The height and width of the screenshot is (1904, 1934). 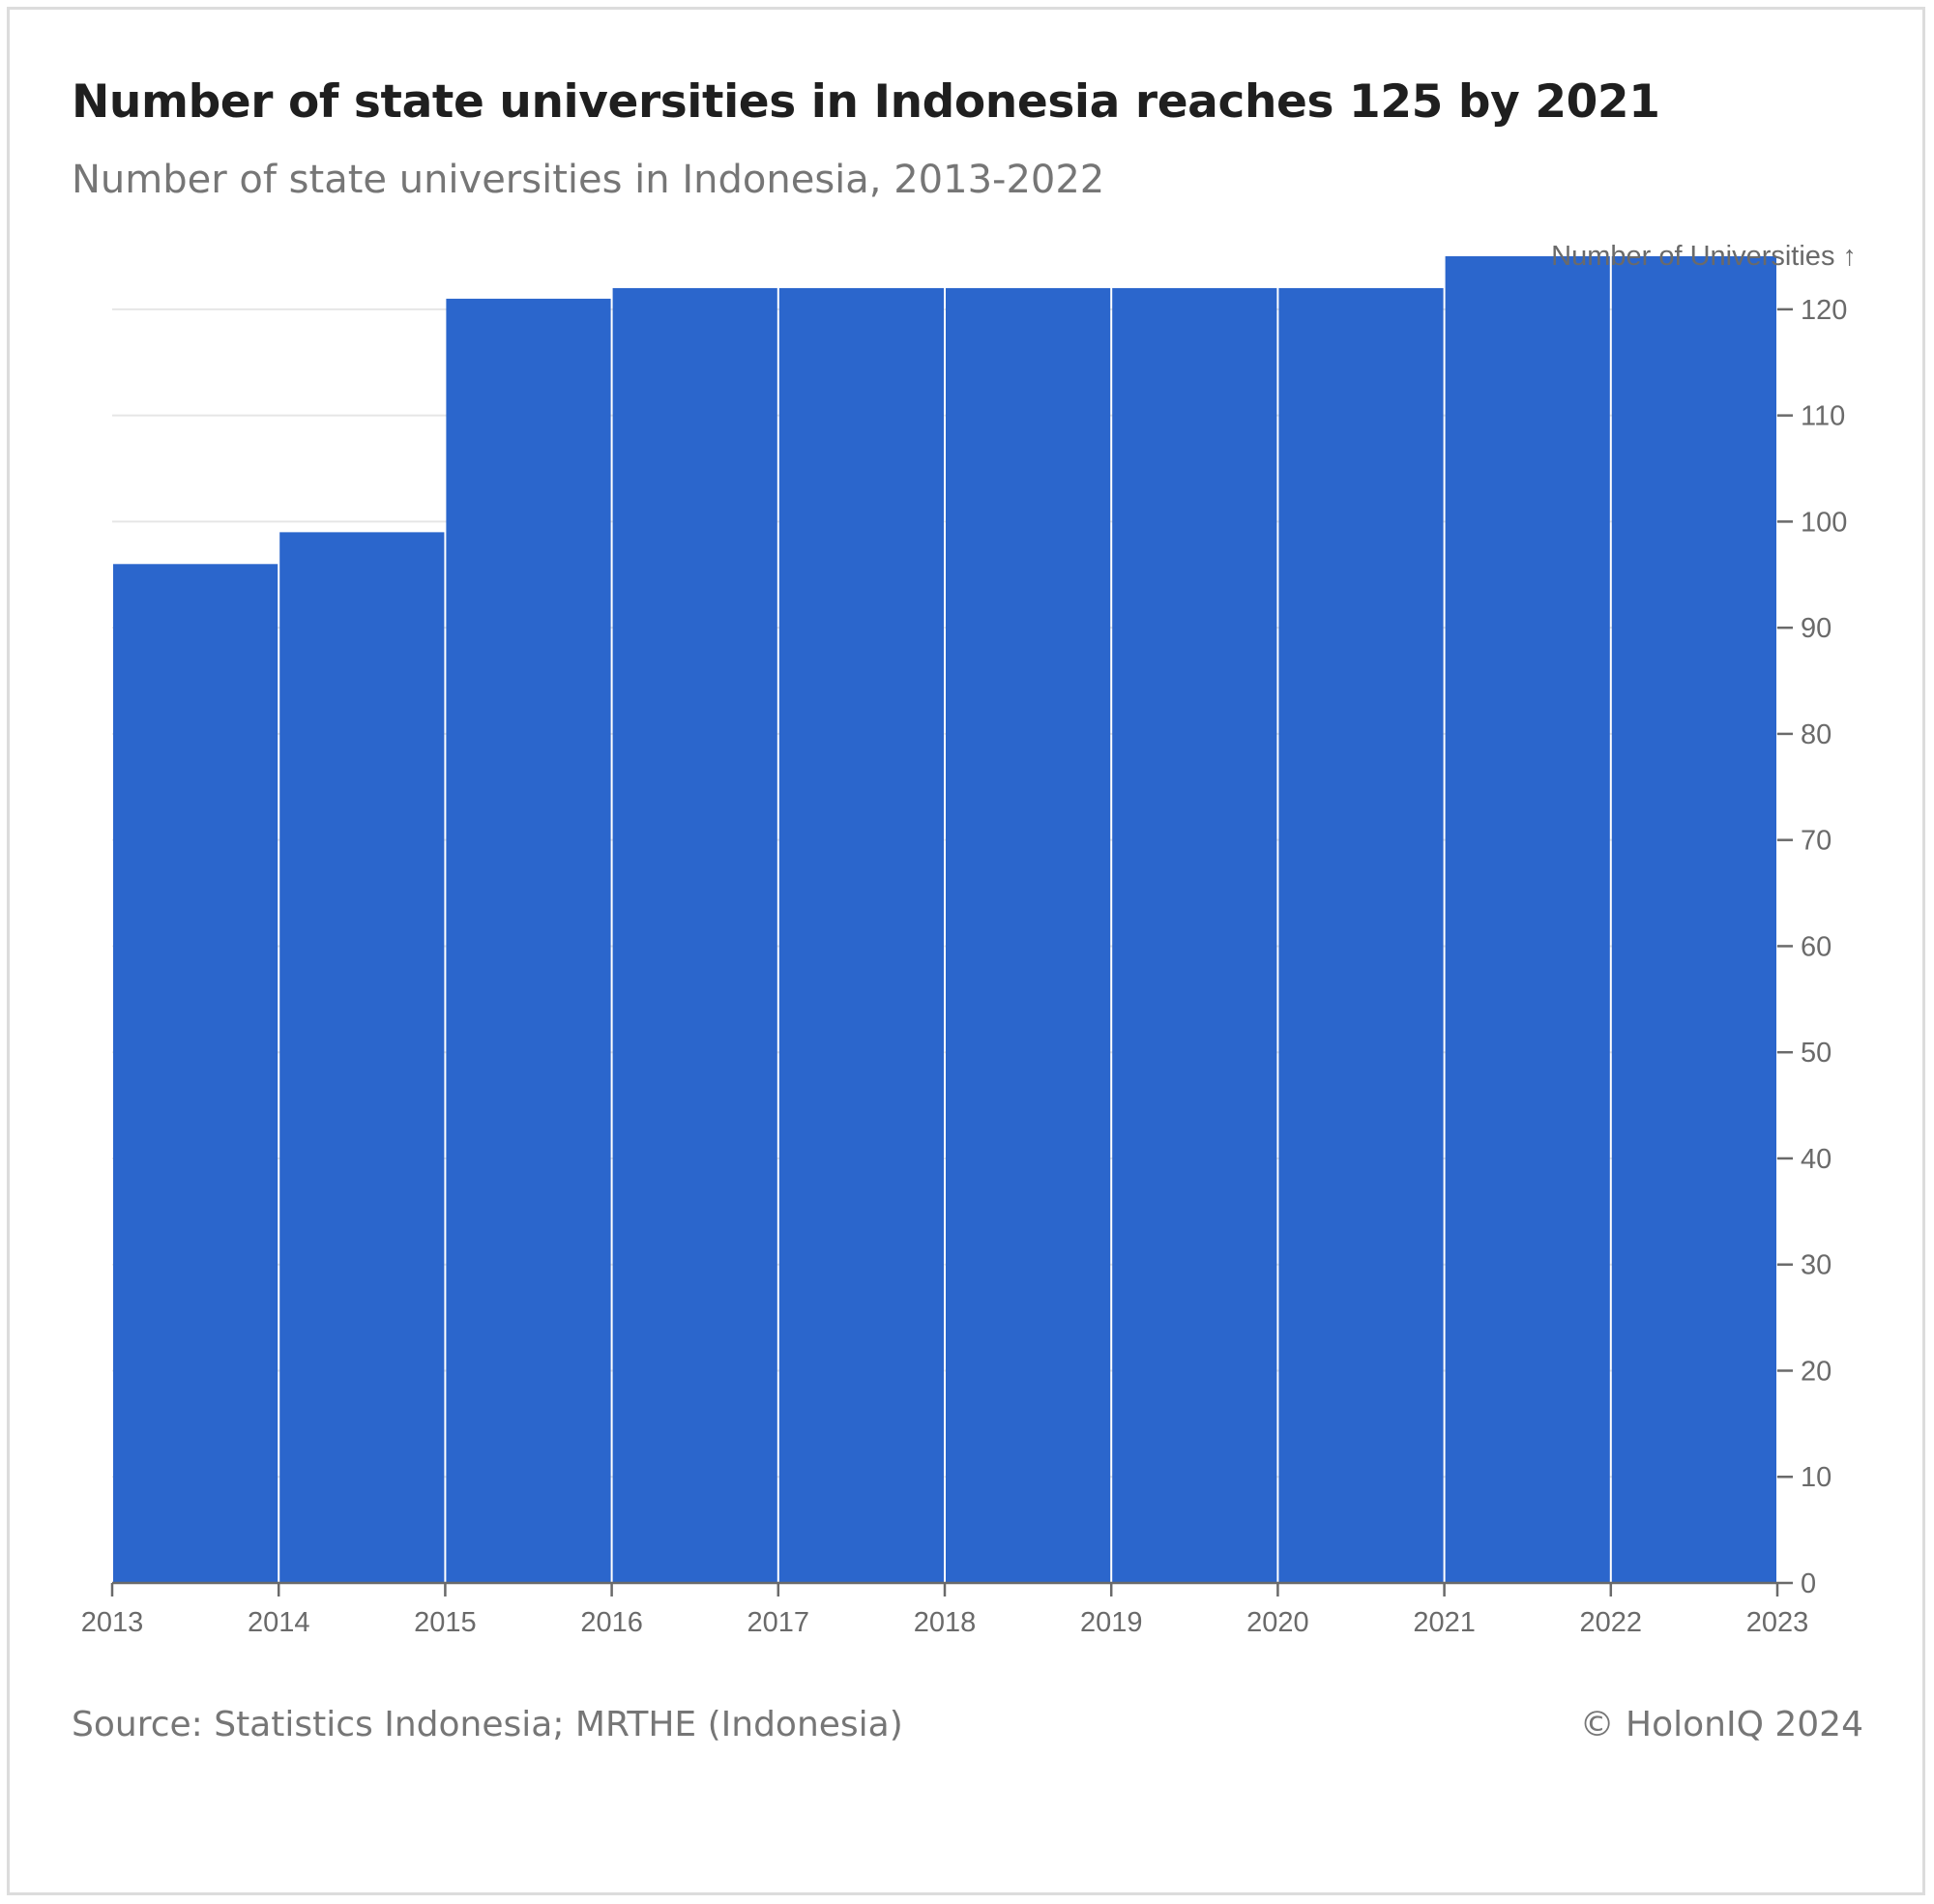 I want to click on y-tick-label: 0, so click(x=1808, y=1584).